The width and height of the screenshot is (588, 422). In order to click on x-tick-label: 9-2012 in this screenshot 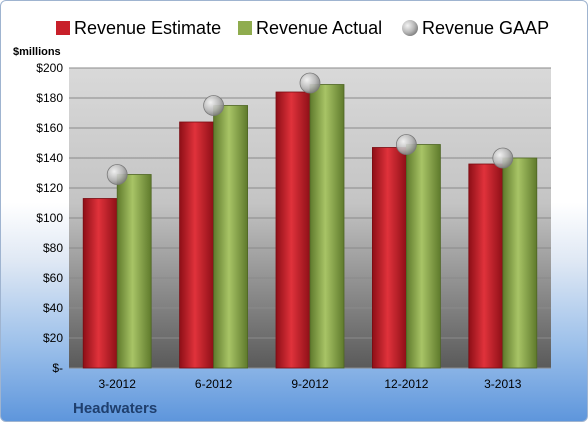, I will do `click(310, 384)`.